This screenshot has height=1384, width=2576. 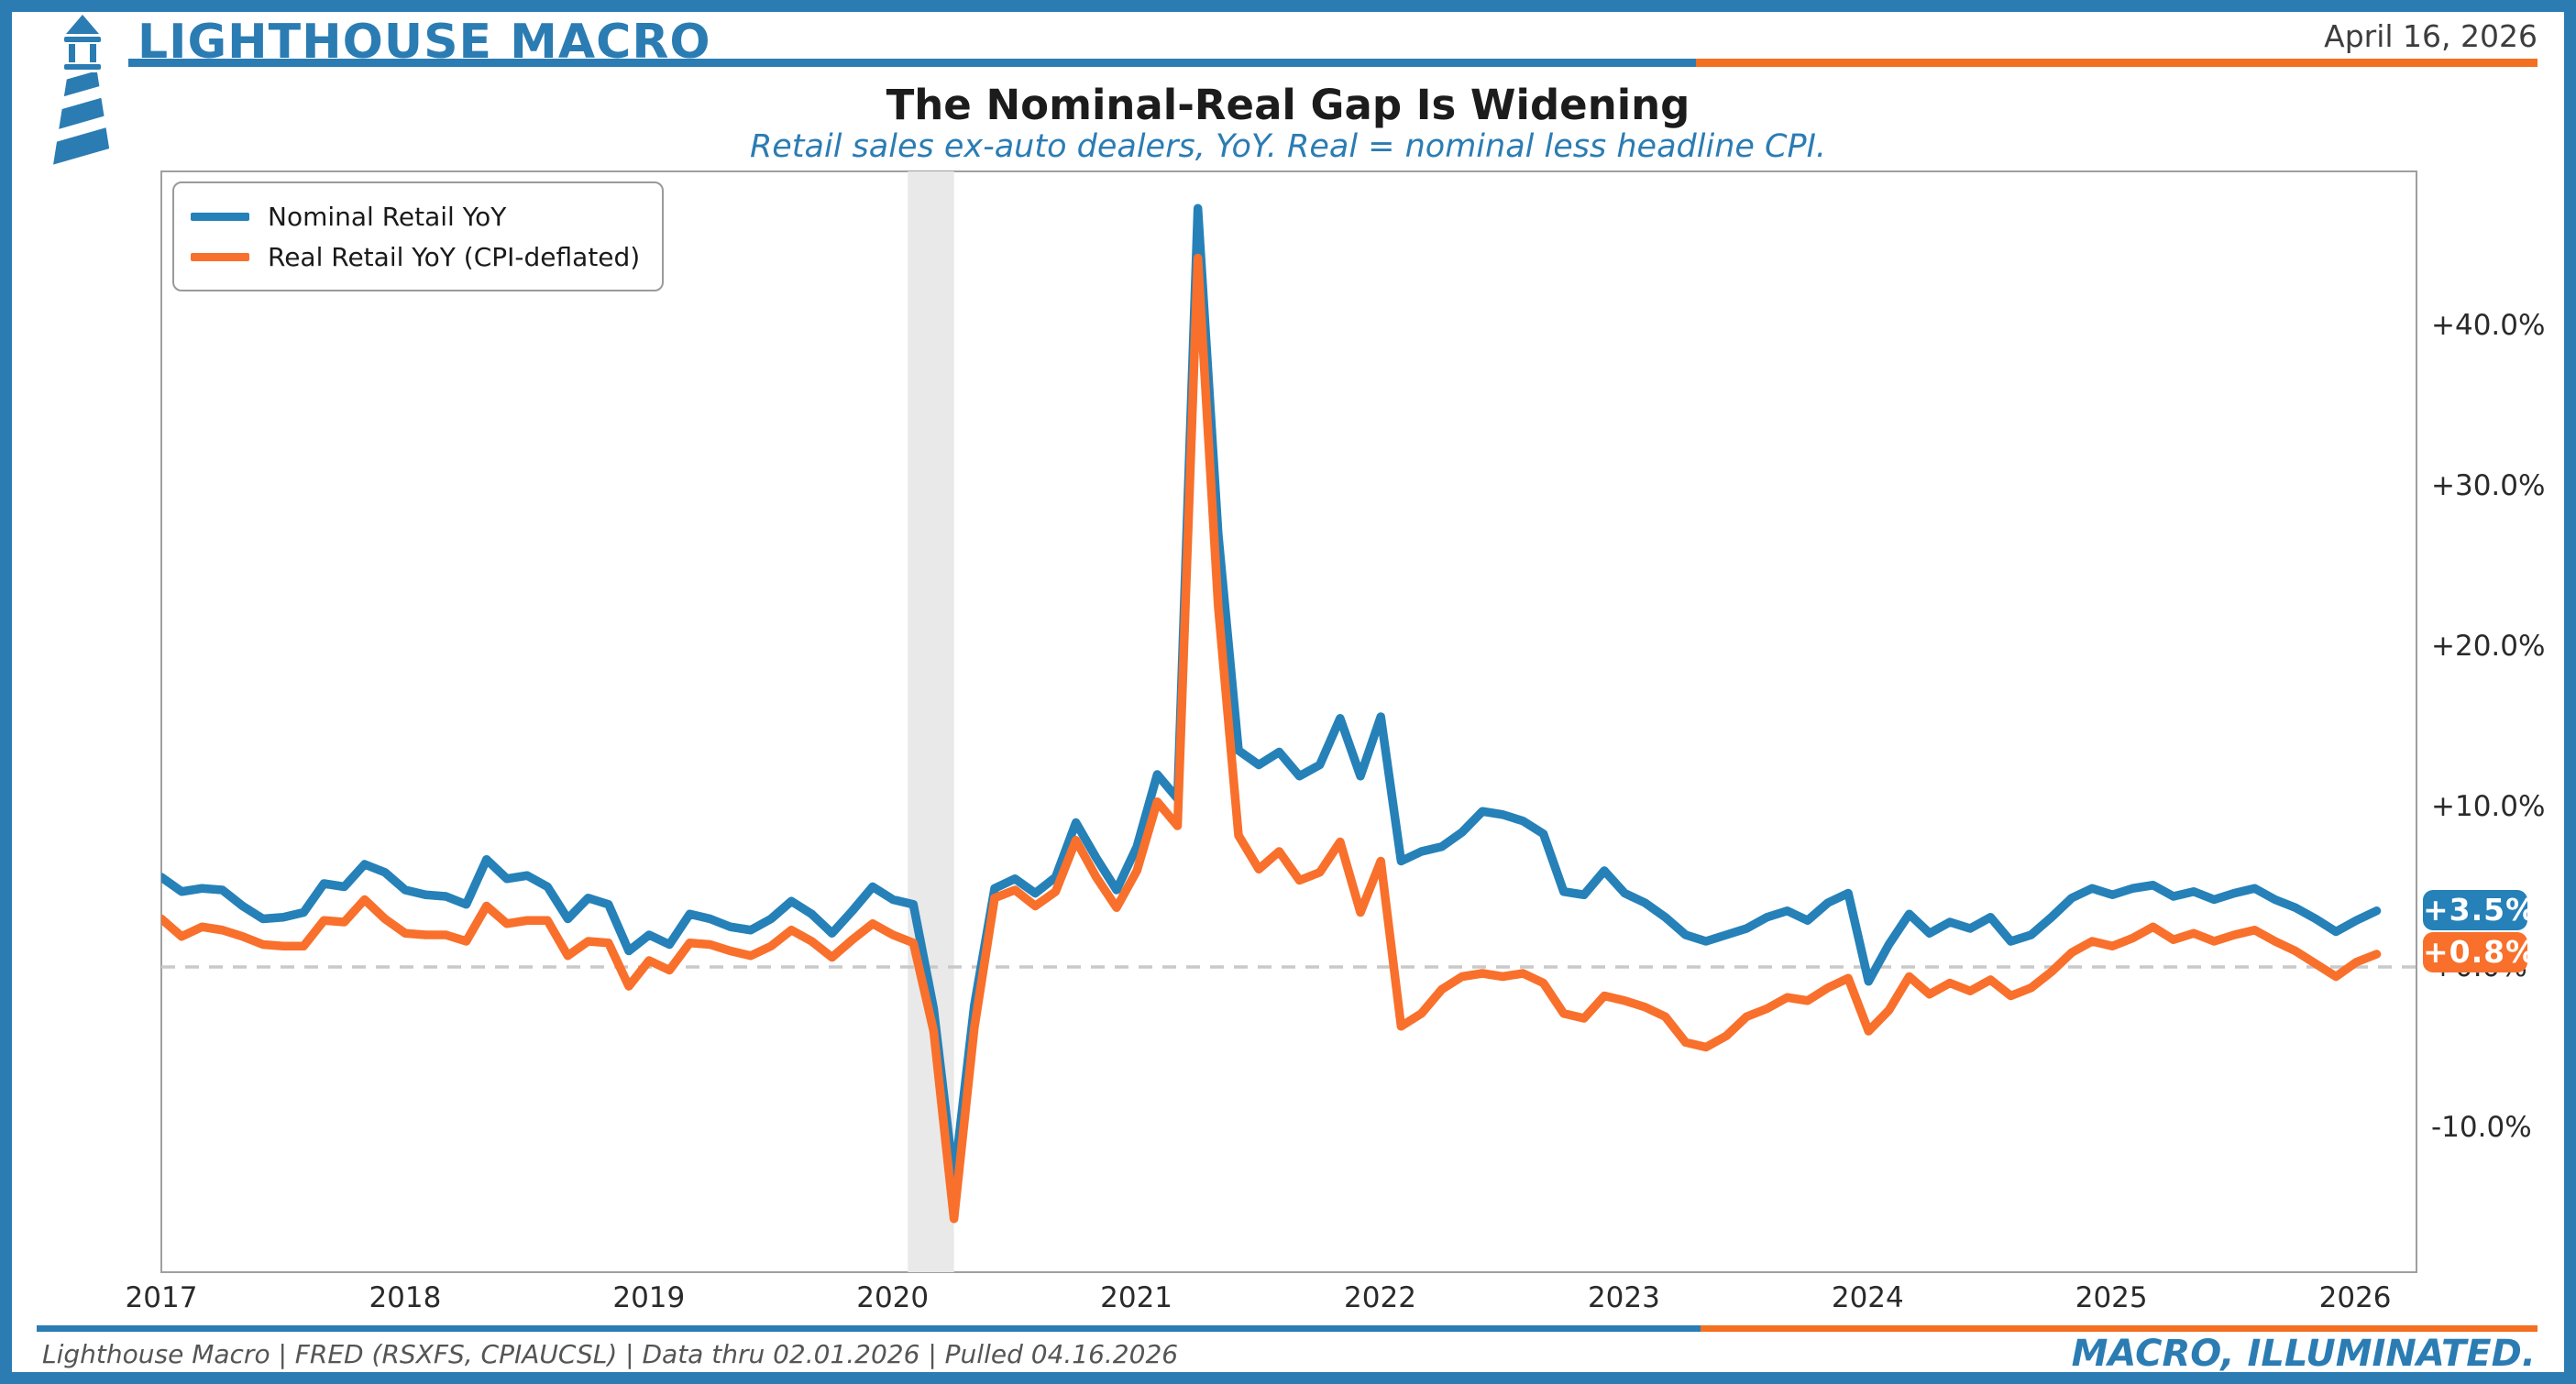 I want to click on x-tick-label: 2017, so click(x=162, y=1297).